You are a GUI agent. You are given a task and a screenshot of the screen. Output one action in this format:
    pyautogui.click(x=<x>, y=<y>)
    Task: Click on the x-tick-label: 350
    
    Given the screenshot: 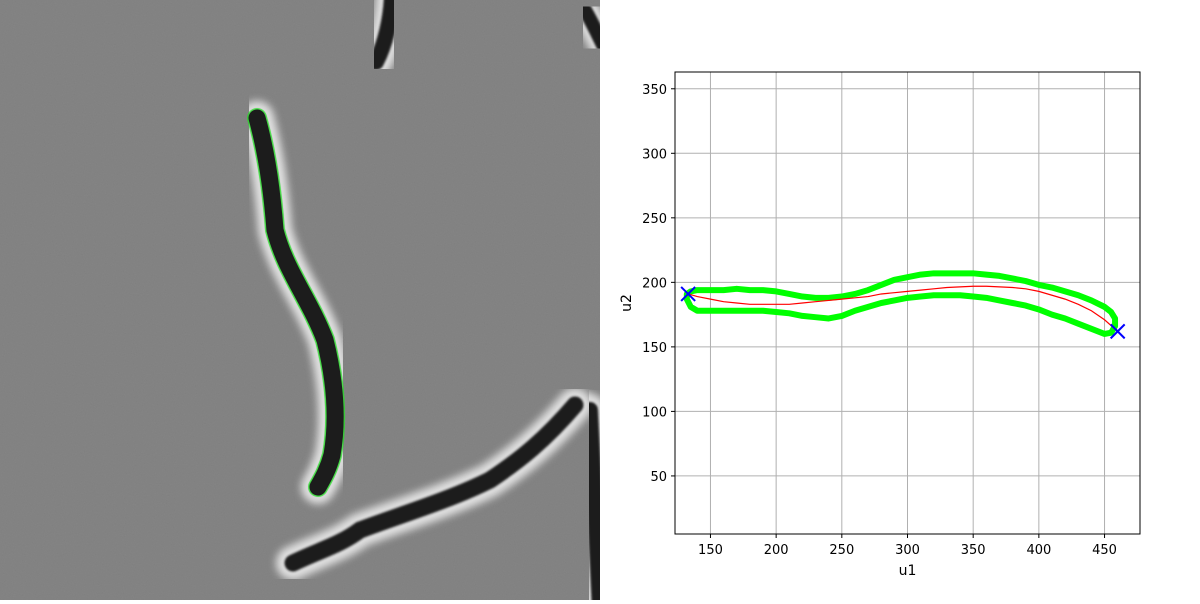 What is the action you would take?
    pyautogui.click(x=973, y=550)
    